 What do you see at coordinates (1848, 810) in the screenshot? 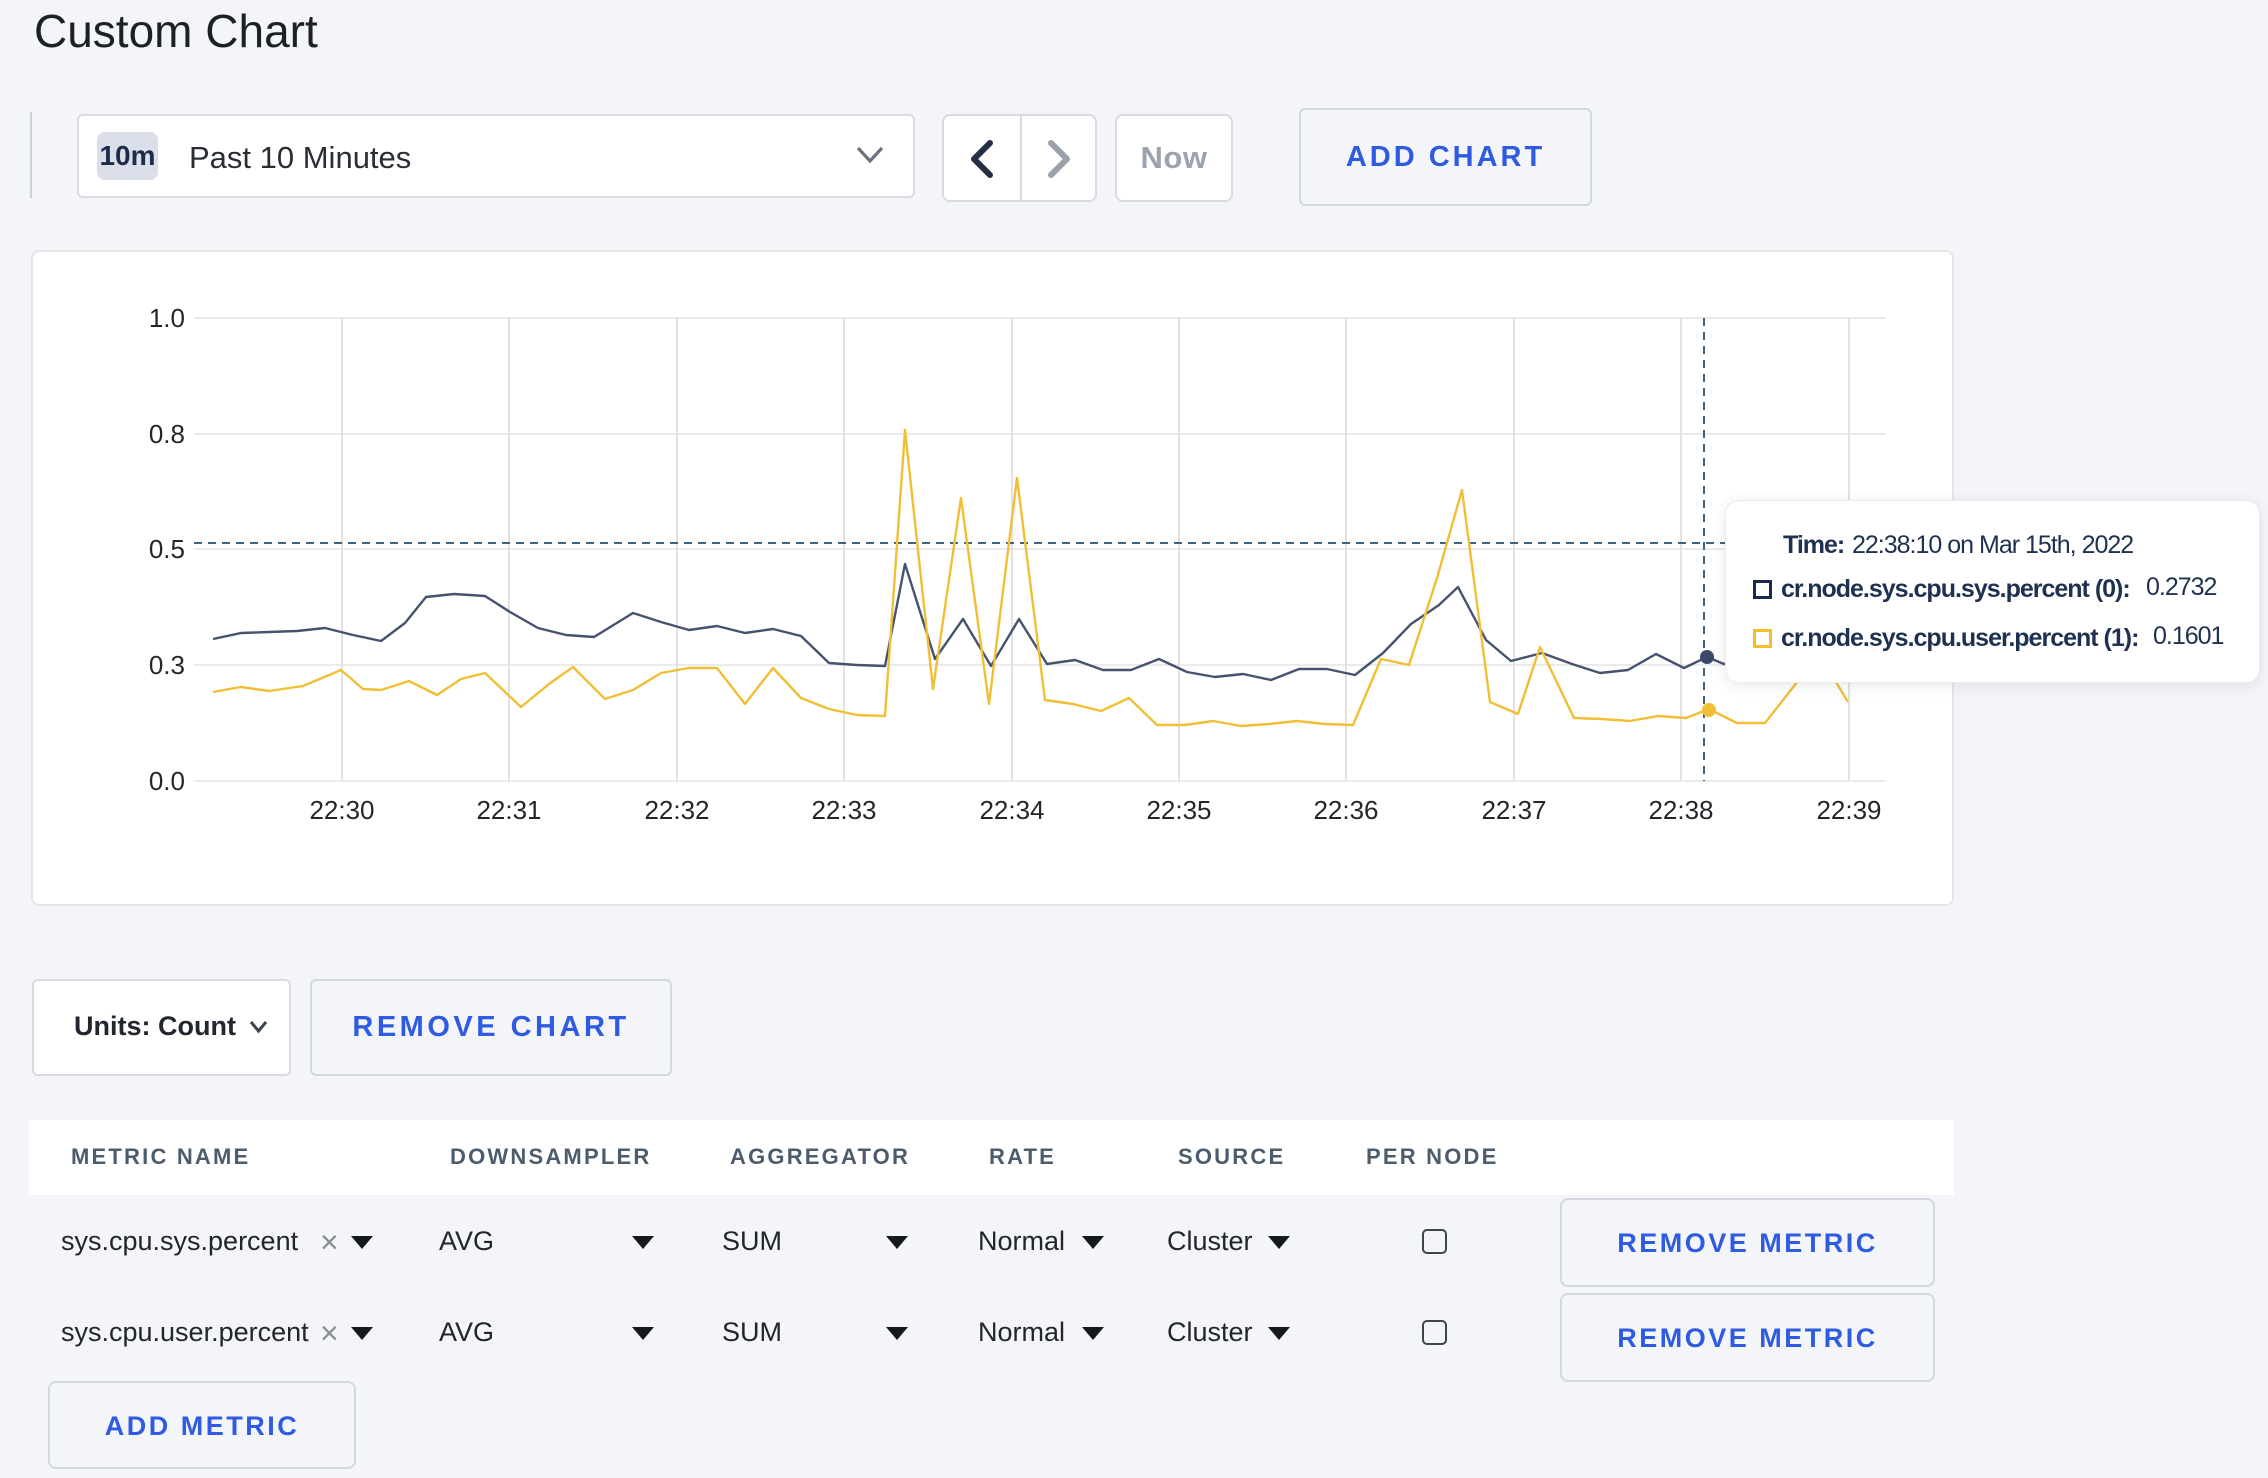
I see `svg-text: 22:39` at bounding box center [1848, 810].